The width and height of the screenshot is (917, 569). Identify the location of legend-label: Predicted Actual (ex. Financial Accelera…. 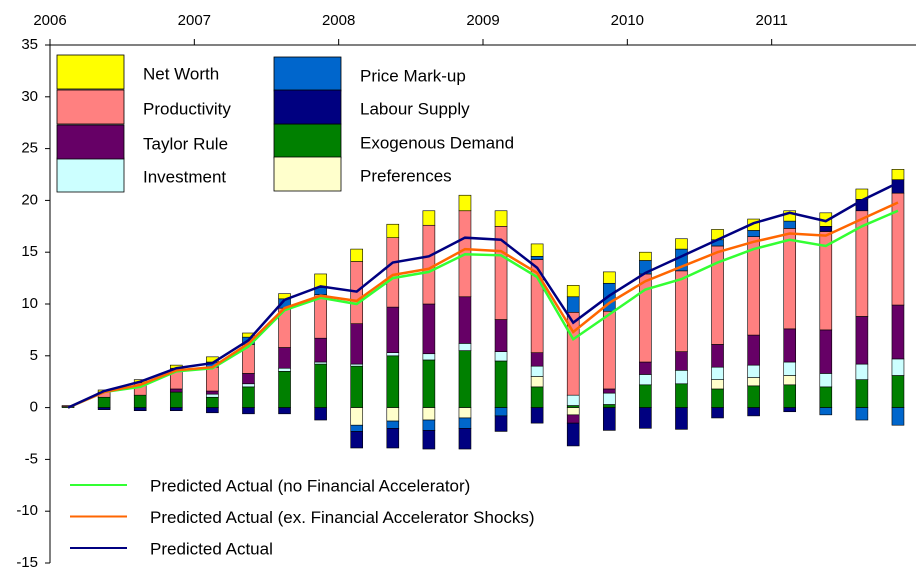
(342, 517).